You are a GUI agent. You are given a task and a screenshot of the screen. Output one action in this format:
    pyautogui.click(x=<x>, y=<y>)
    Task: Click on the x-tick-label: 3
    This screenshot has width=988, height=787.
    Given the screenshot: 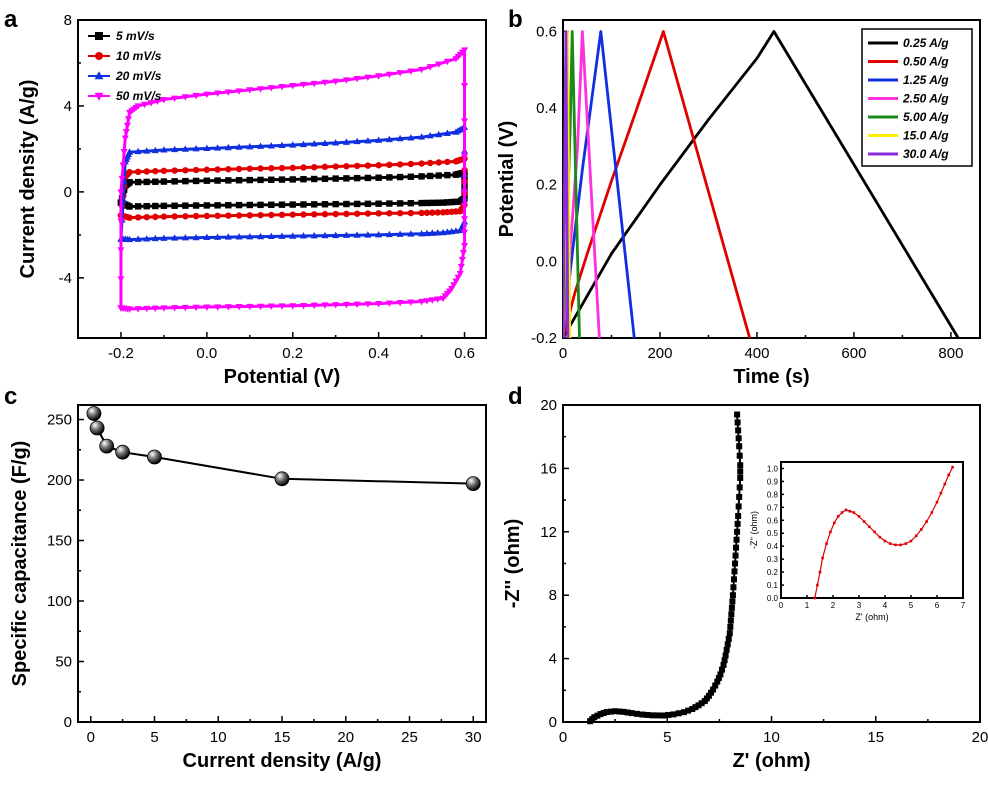 What is the action you would take?
    pyautogui.click(x=859, y=605)
    